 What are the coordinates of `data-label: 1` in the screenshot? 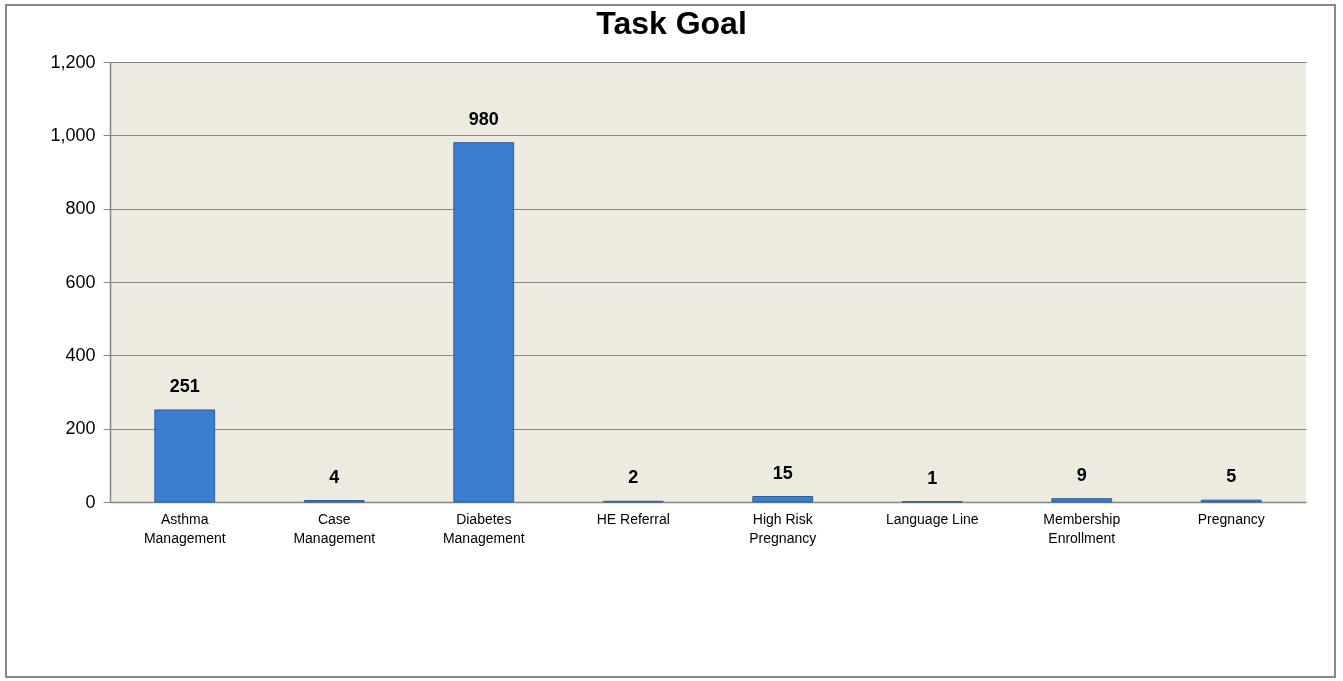 It's located at (932, 477).